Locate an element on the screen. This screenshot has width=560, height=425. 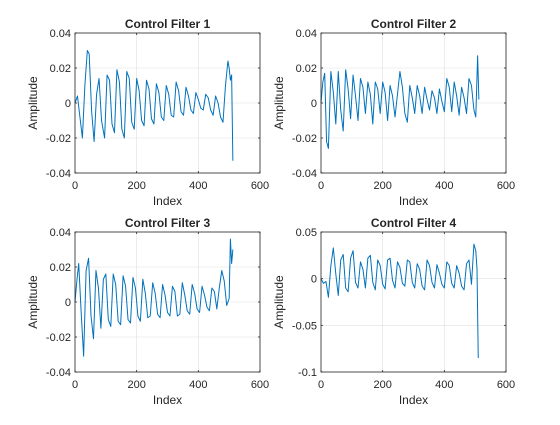
chart-title: Control Filter 2 is located at coordinates (414, 24).